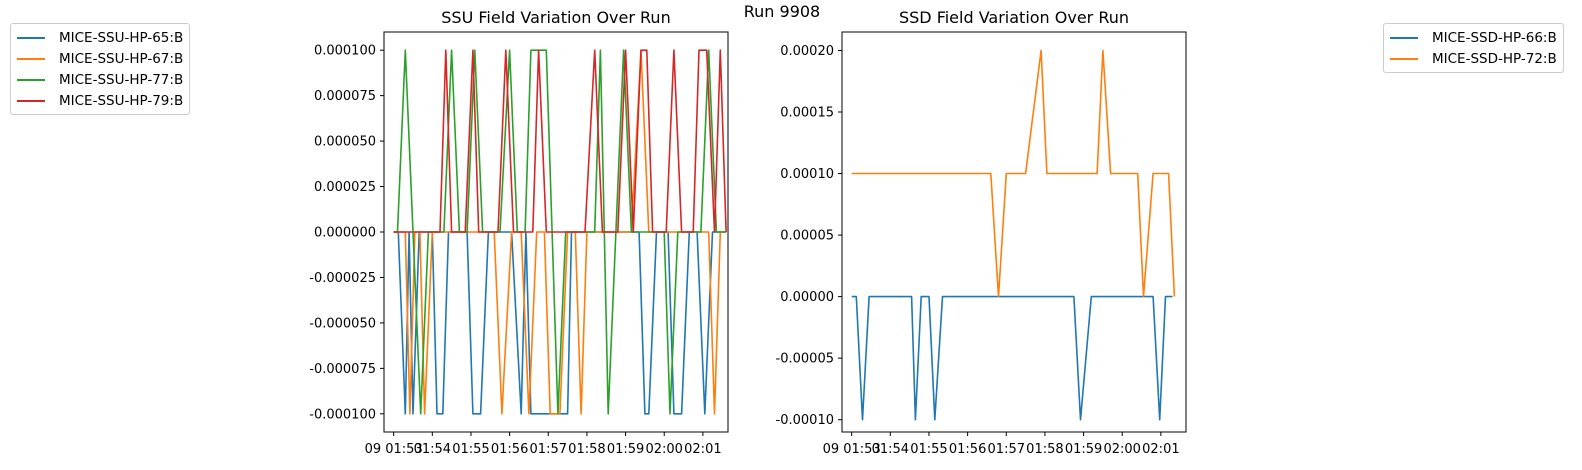 This screenshot has height=470, width=1582. I want to click on legend-label: MICE-SSD-HP-66:B, so click(1494, 37).